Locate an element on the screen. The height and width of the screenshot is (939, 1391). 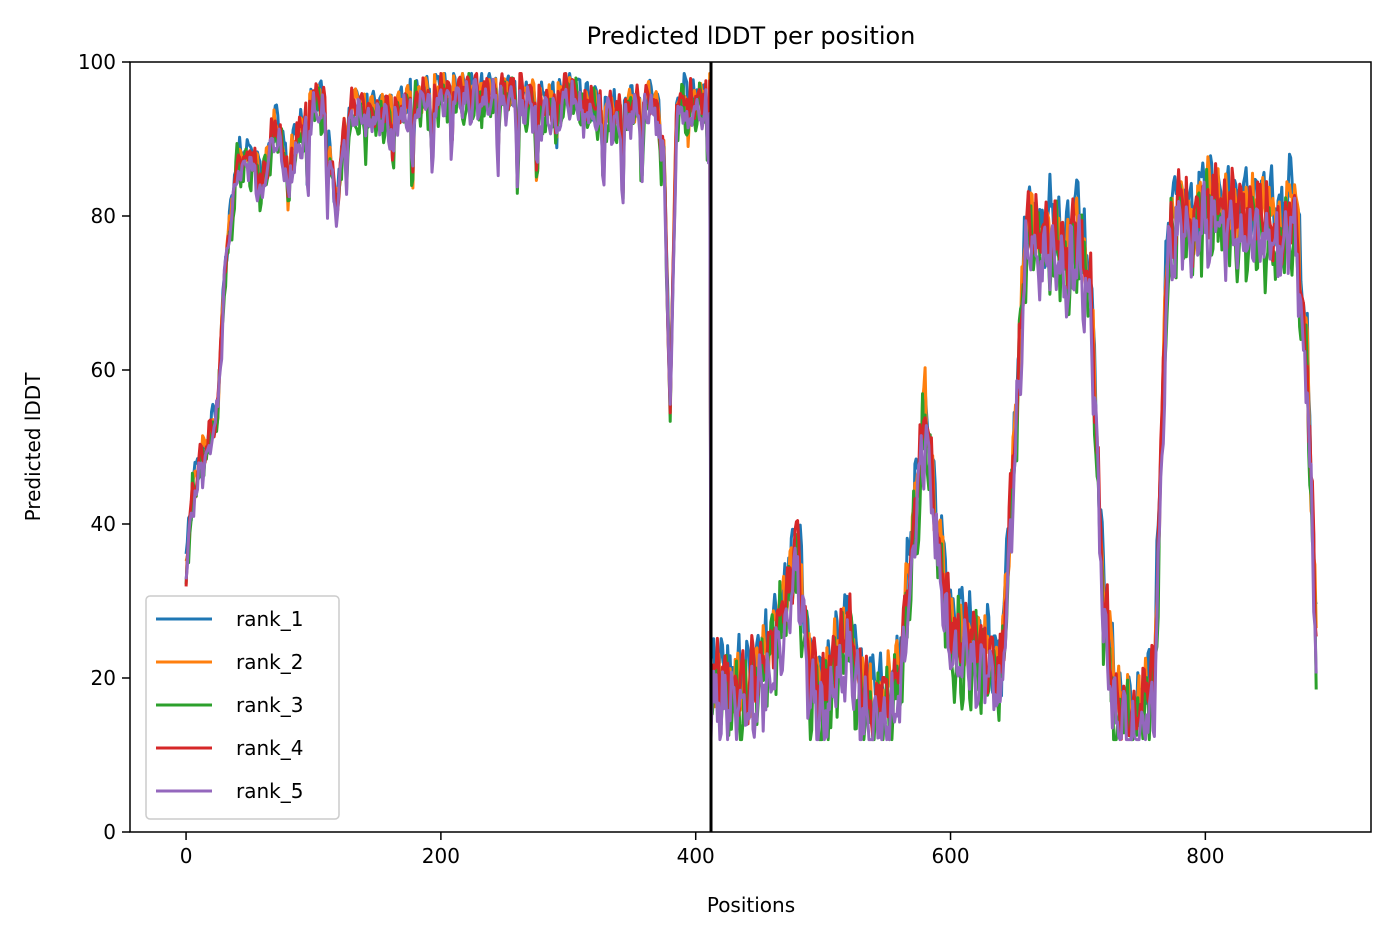
y-tick-label: 60 is located at coordinates (103, 370).